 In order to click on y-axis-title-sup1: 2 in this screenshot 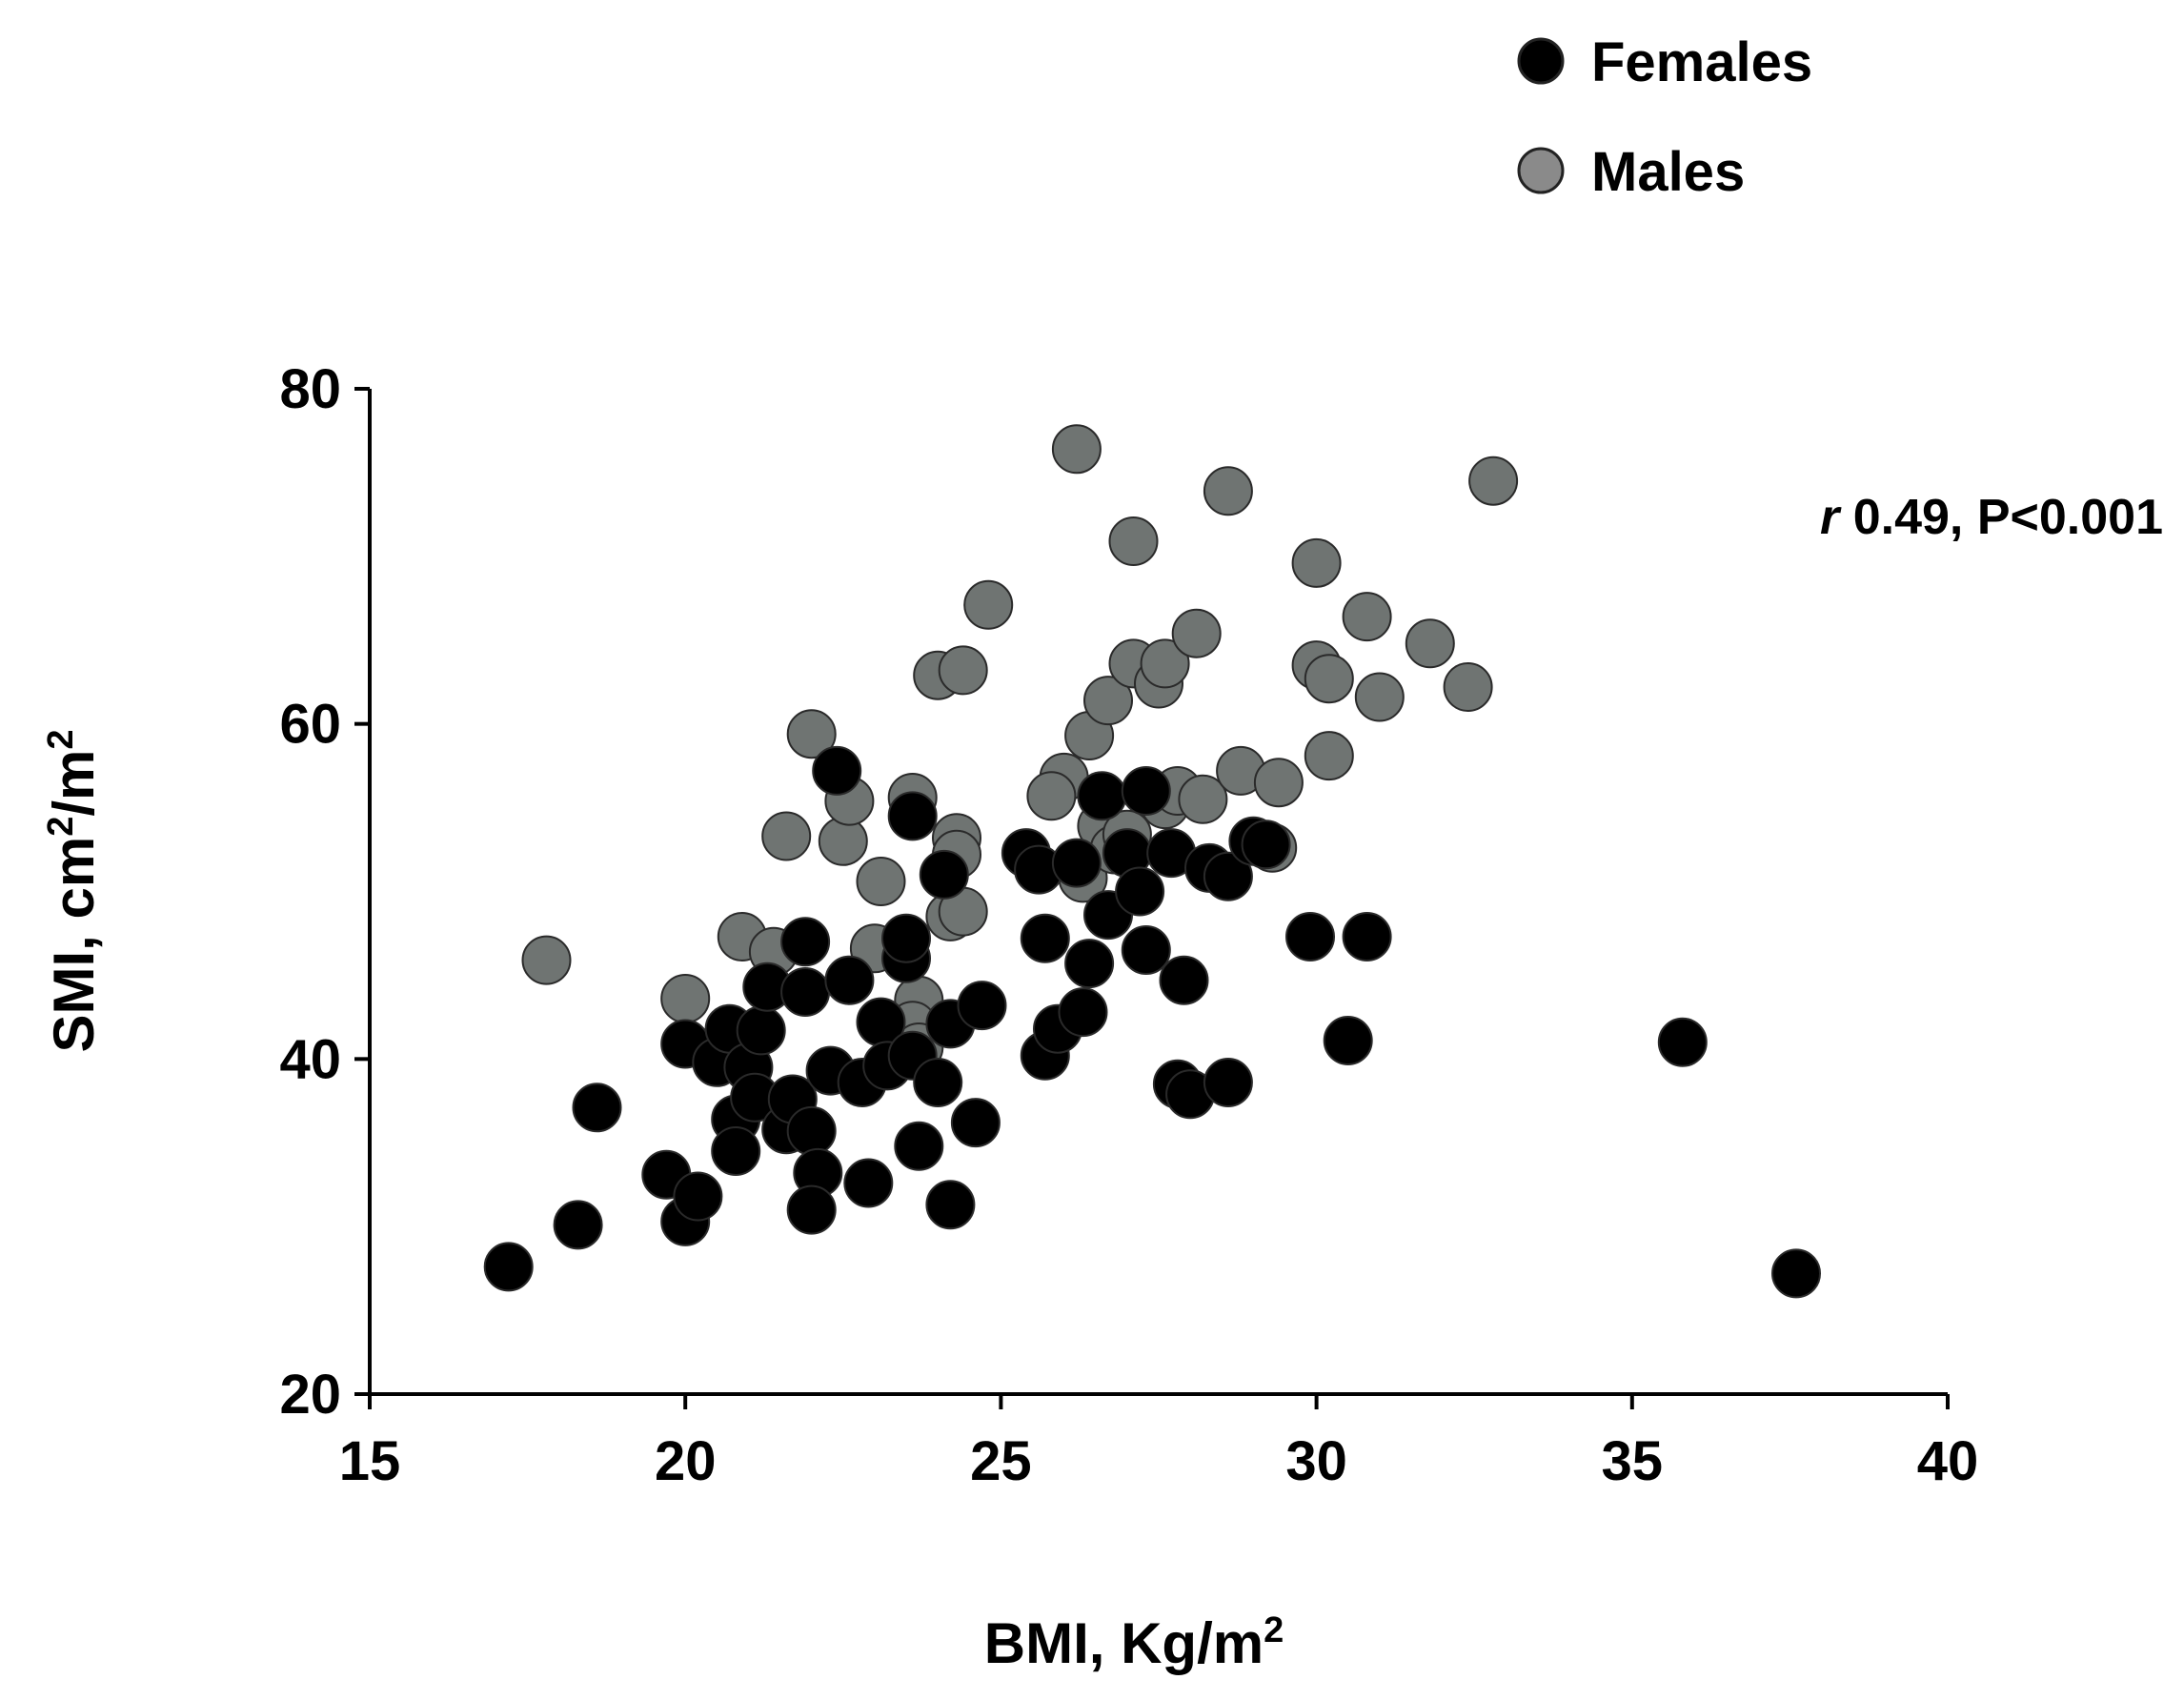, I will do `click(61, 827)`.